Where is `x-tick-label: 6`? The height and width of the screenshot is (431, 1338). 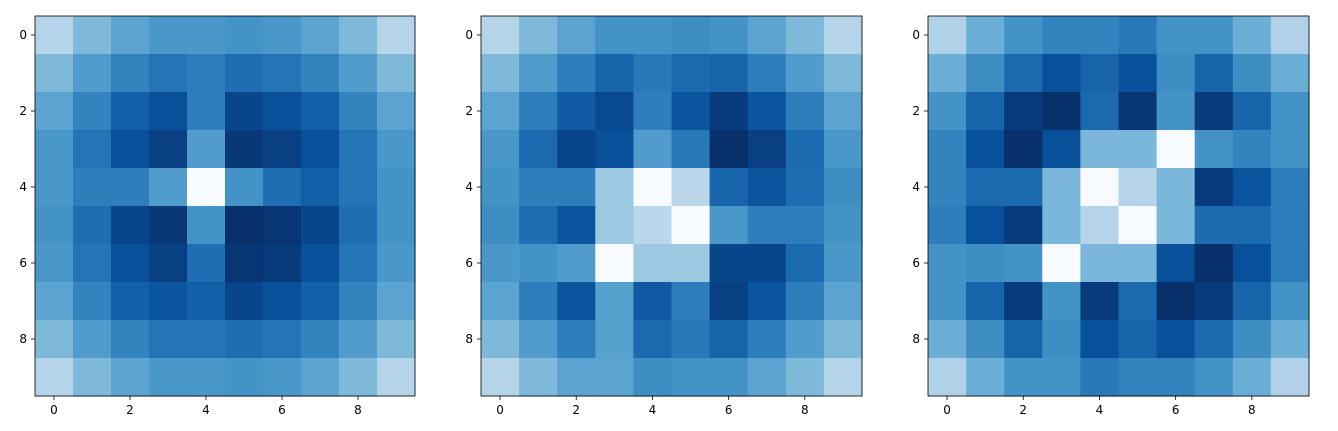 x-tick-label: 6 is located at coordinates (729, 410).